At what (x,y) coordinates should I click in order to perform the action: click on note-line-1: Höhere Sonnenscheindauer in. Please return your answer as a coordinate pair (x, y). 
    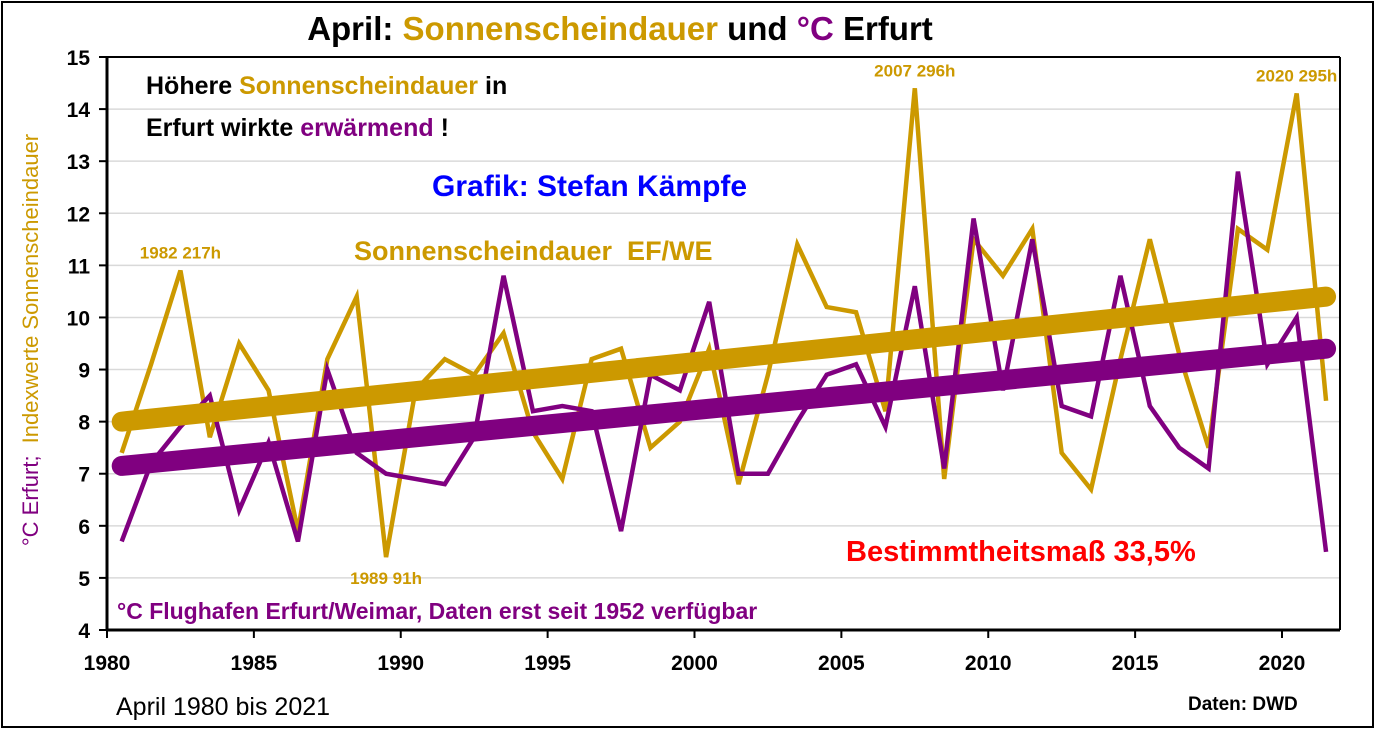
    Looking at the image, I should click on (326, 86).